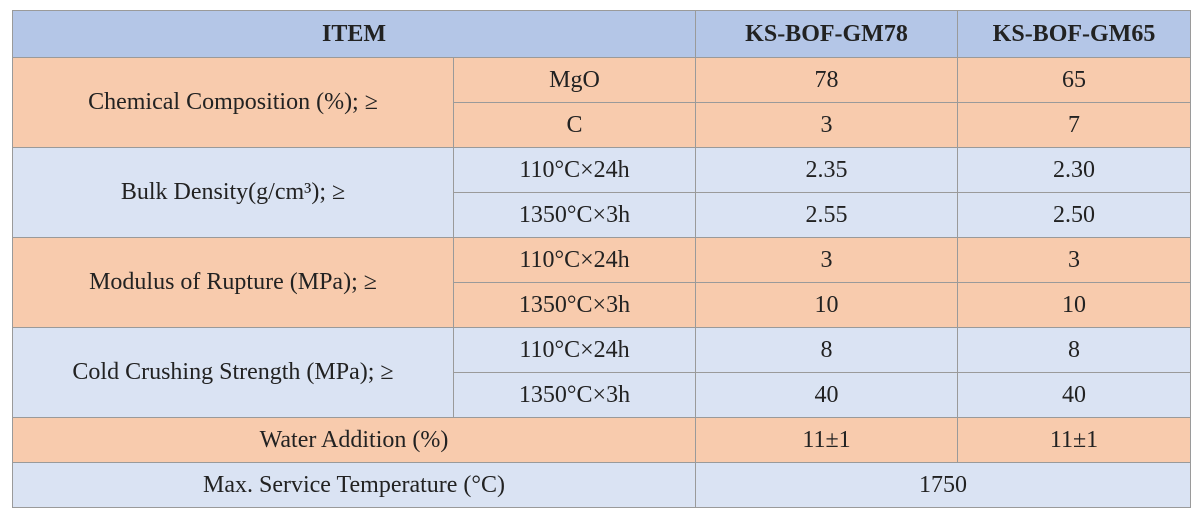 The height and width of the screenshot is (515, 1200). What do you see at coordinates (354, 485) in the screenshot?
I see `row-label: Max. Service Temperature (°C)` at bounding box center [354, 485].